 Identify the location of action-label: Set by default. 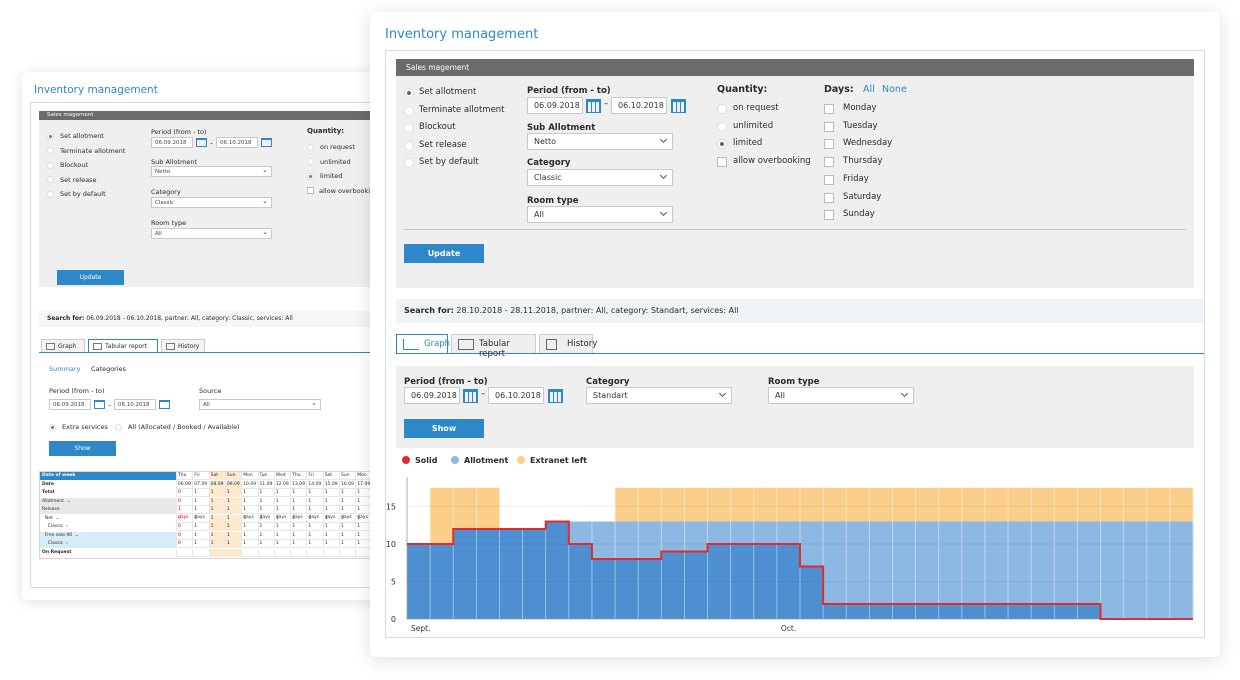
(449, 162).